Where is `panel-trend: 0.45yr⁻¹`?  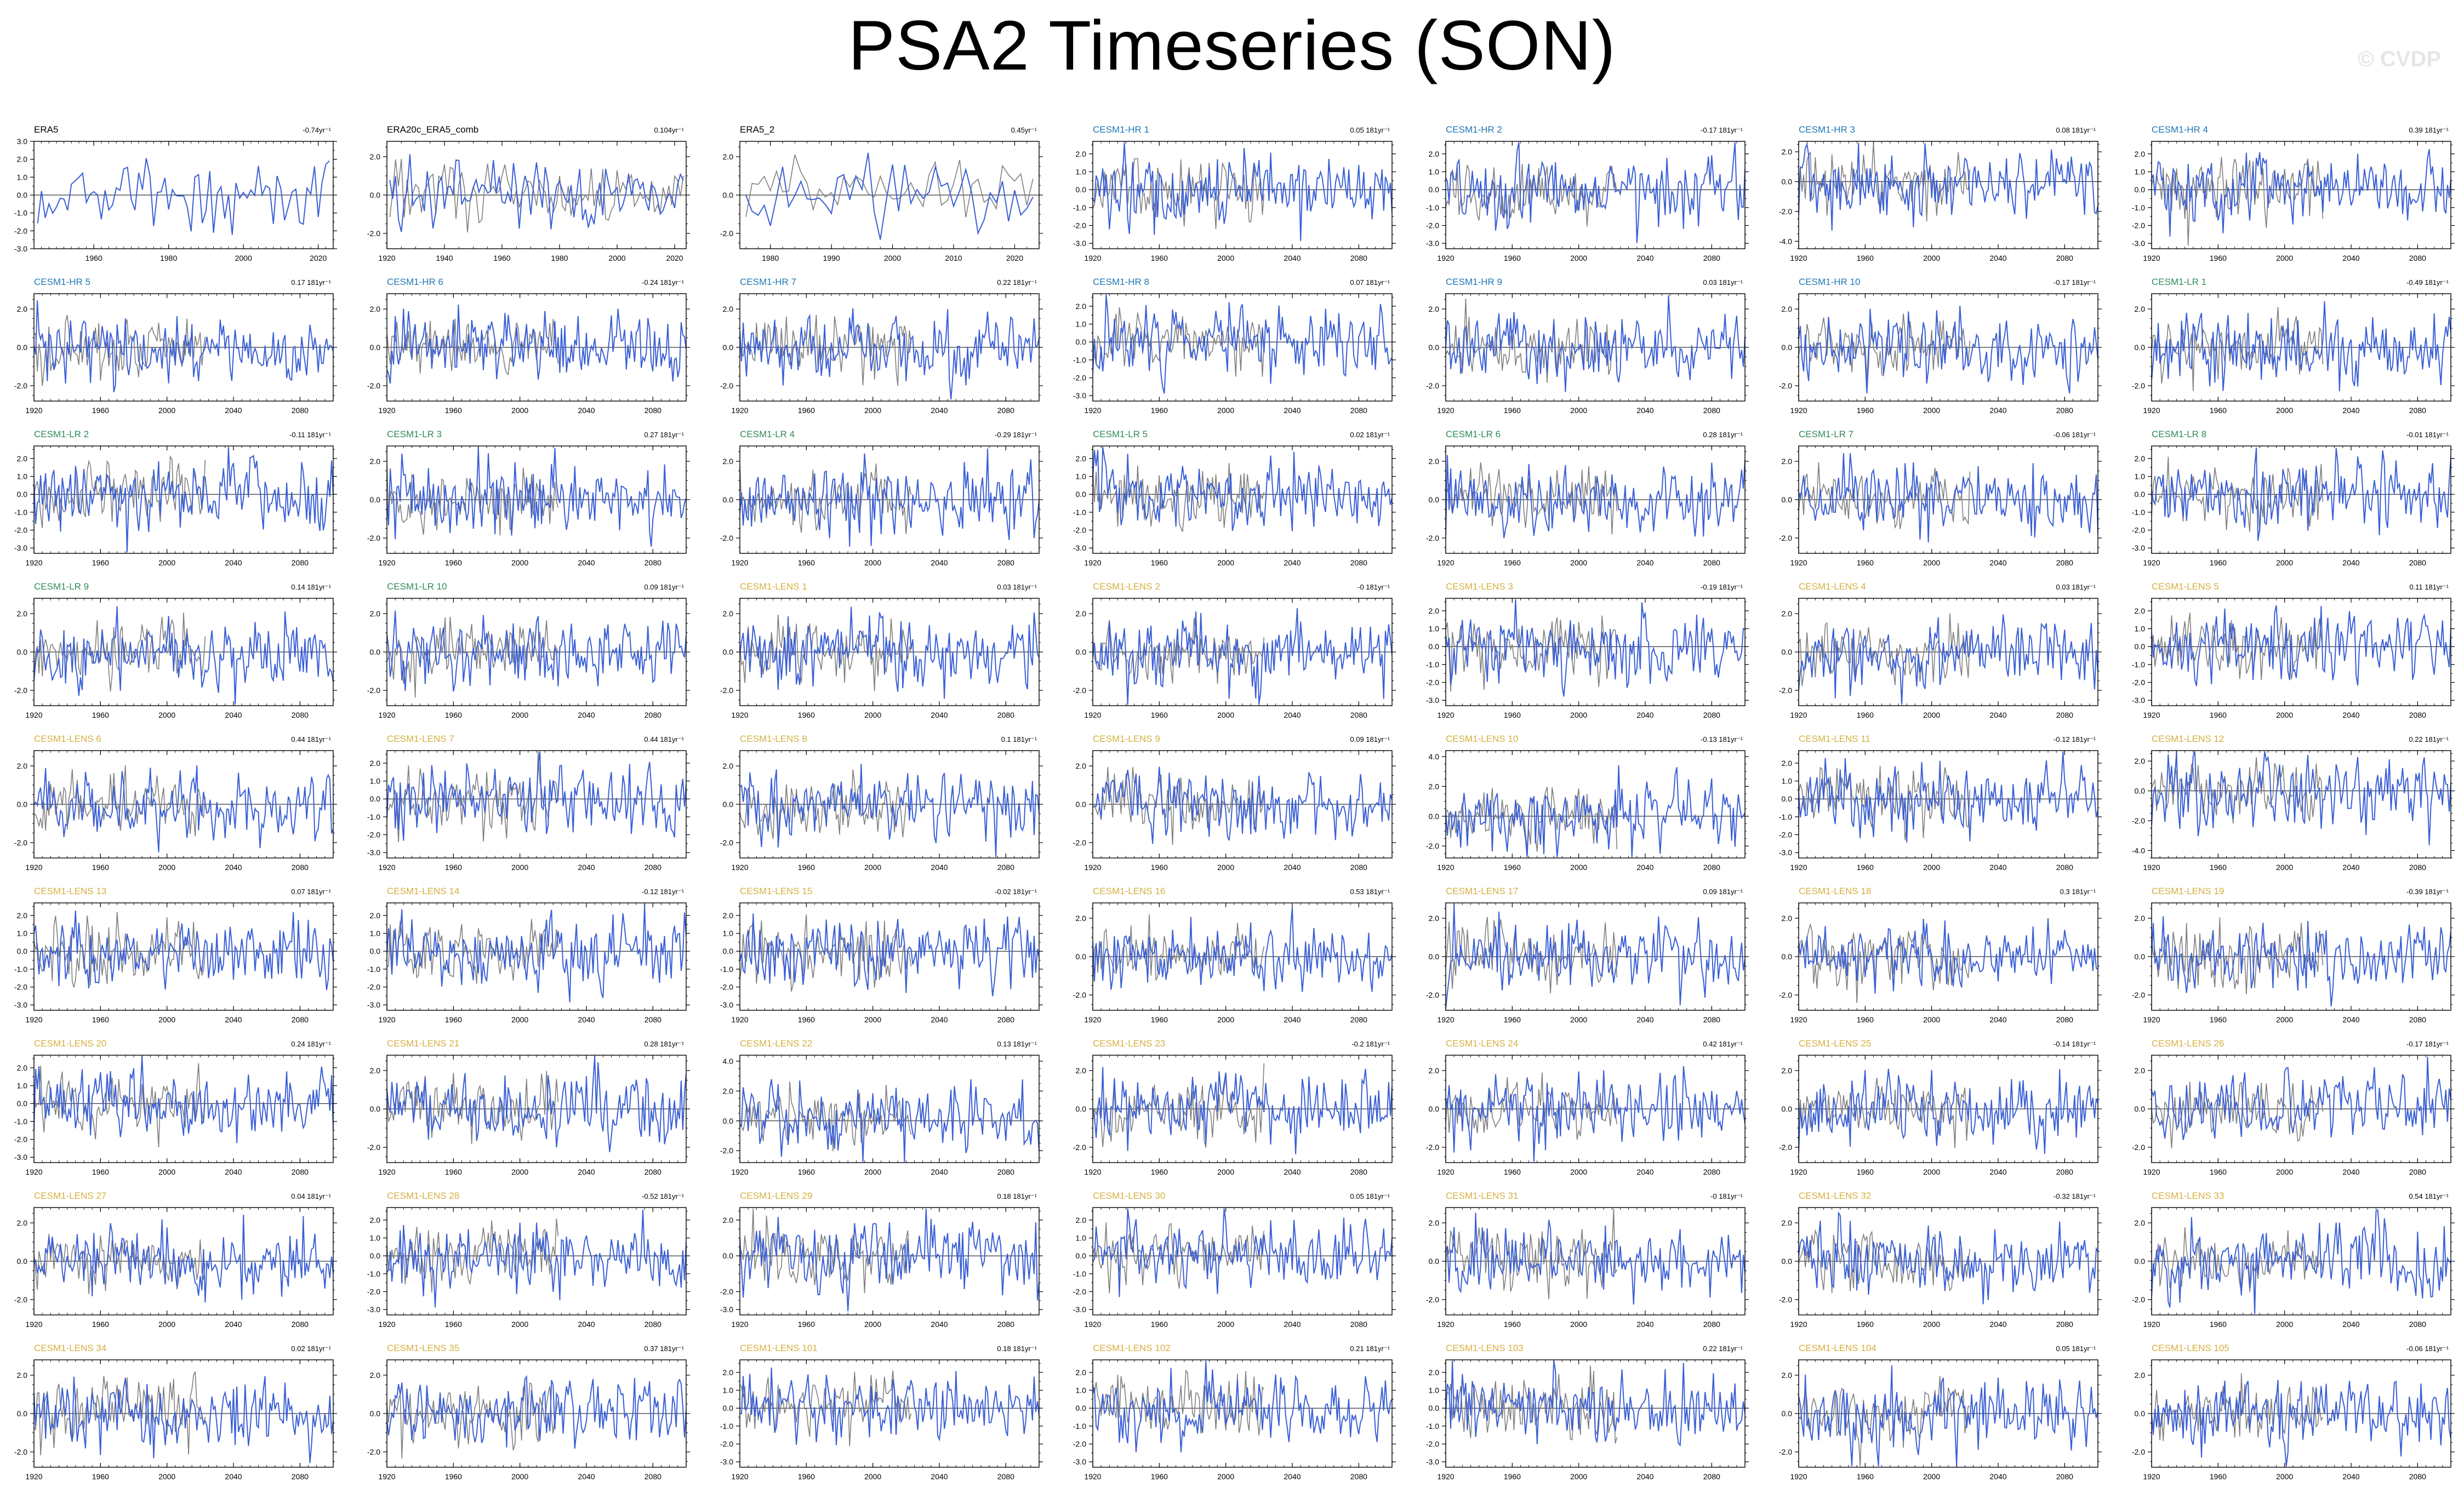
panel-trend: 0.45yr⁻¹ is located at coordinates (1024, 130).